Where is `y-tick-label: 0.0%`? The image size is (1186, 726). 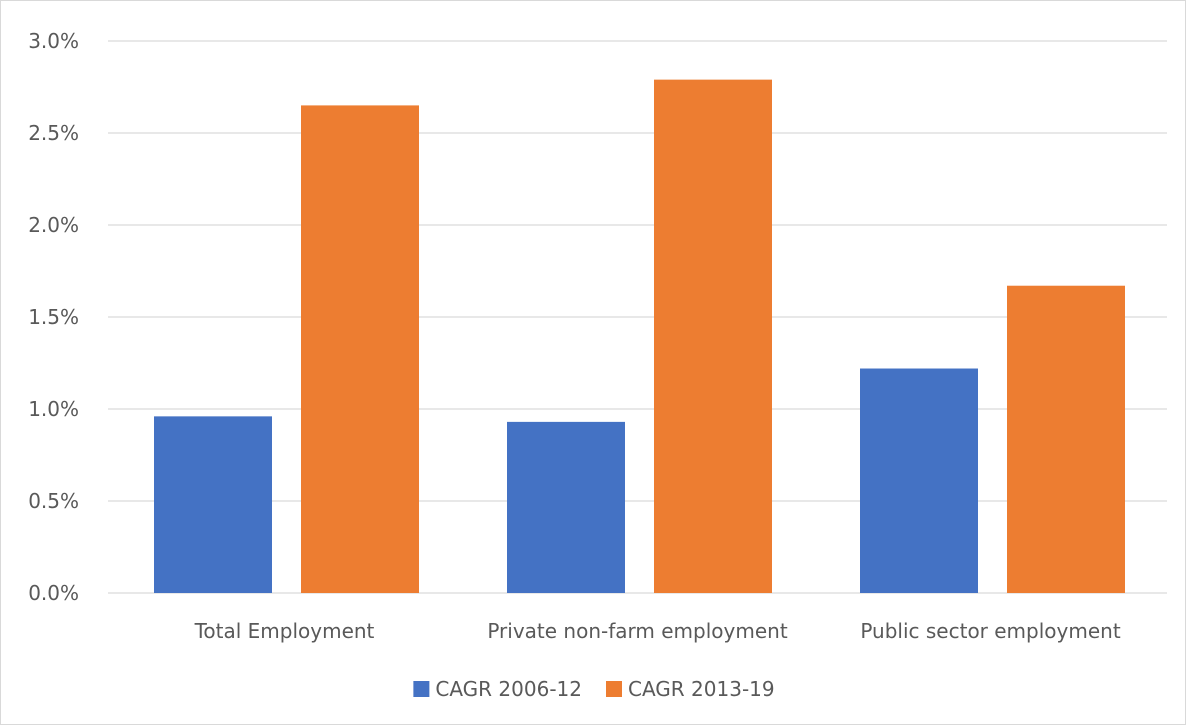 y-tick-label: 0.0% is located at coordinates (53, 593).